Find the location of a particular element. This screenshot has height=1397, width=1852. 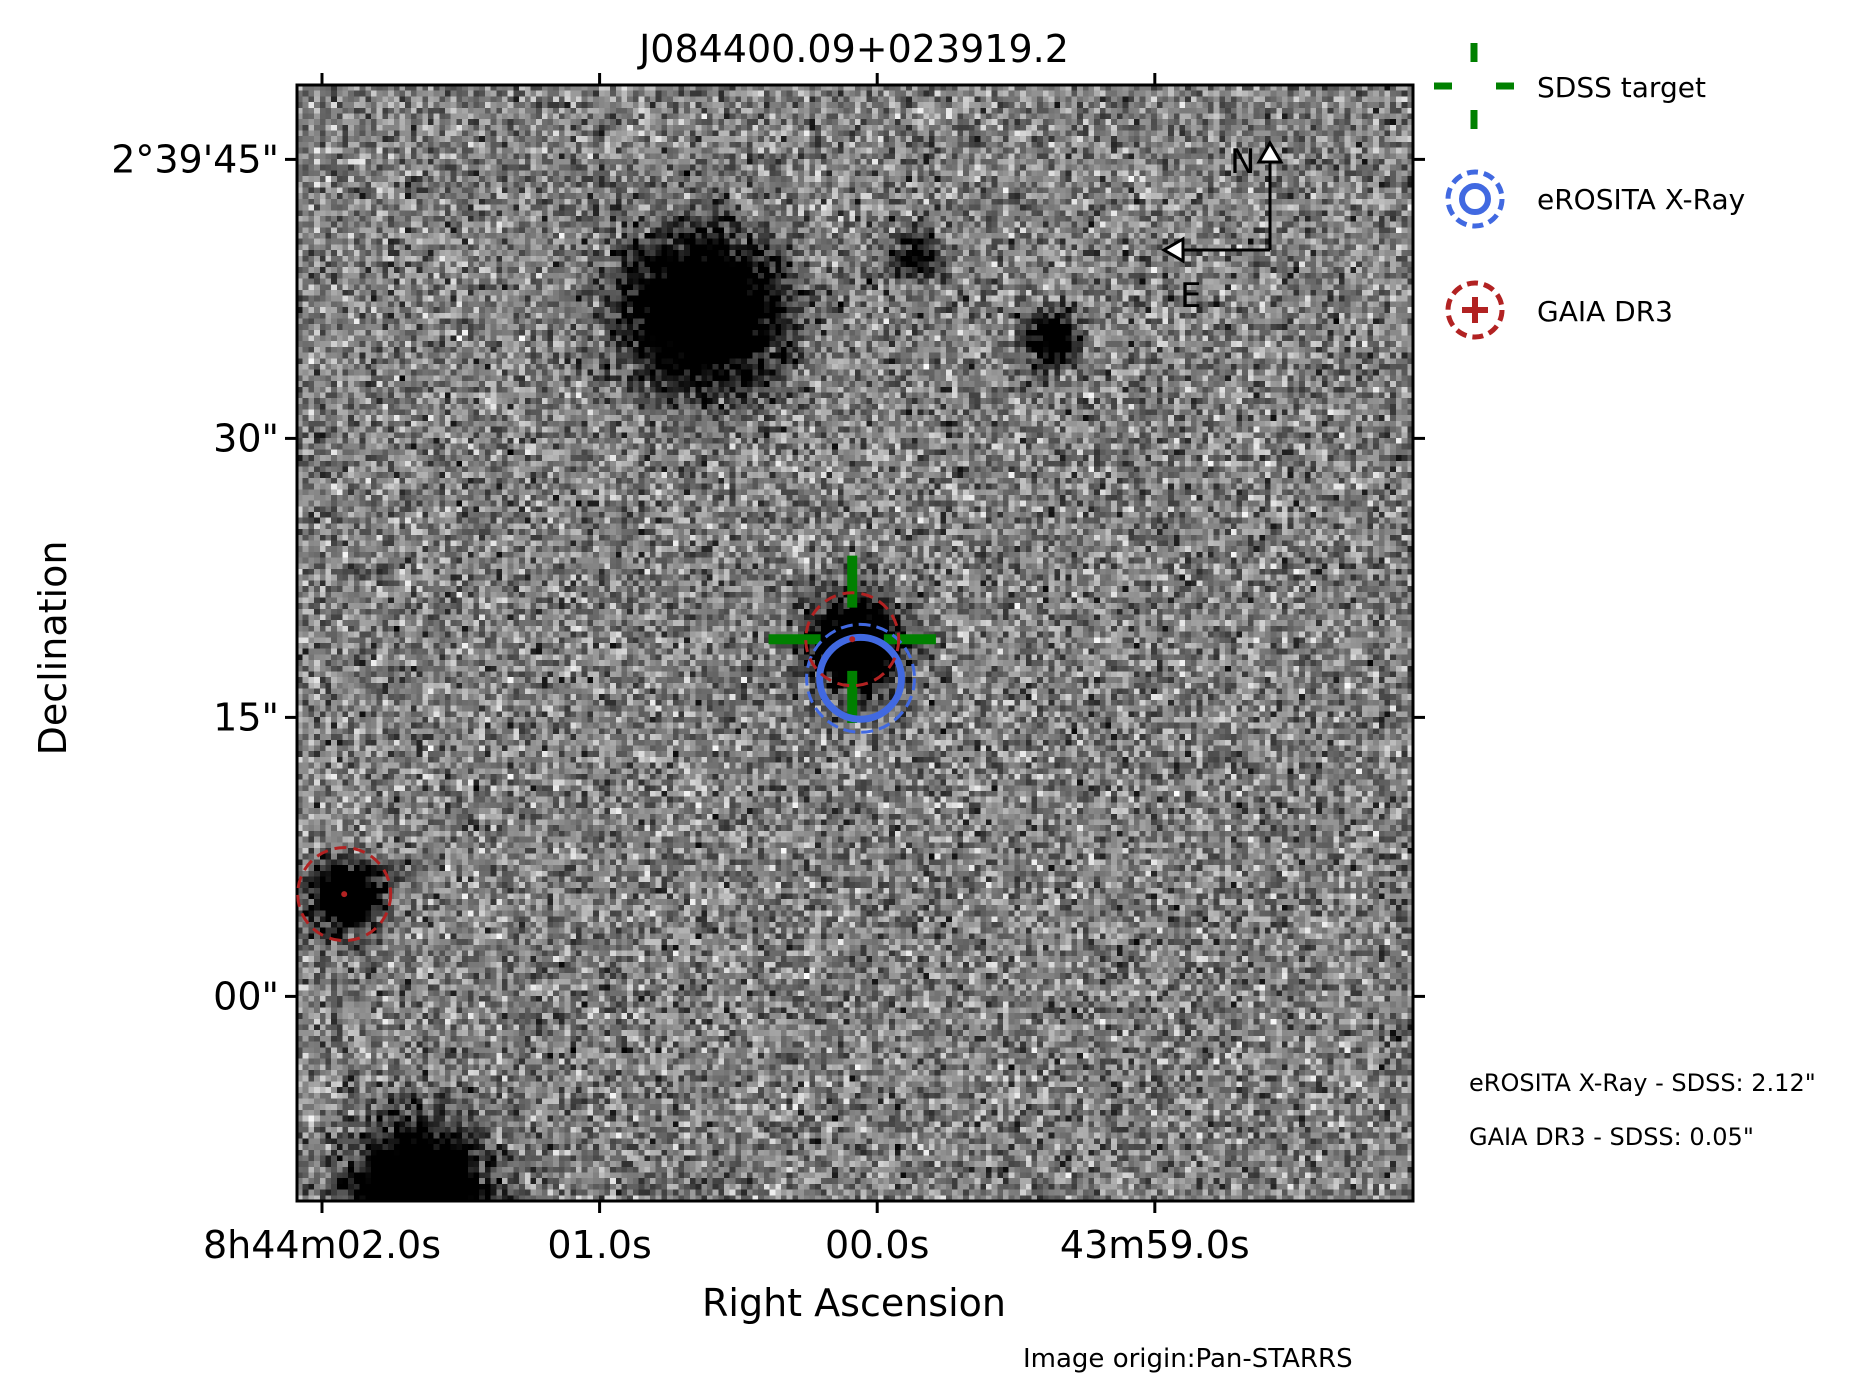

catalog-markers is located at coordinates (616, 749).